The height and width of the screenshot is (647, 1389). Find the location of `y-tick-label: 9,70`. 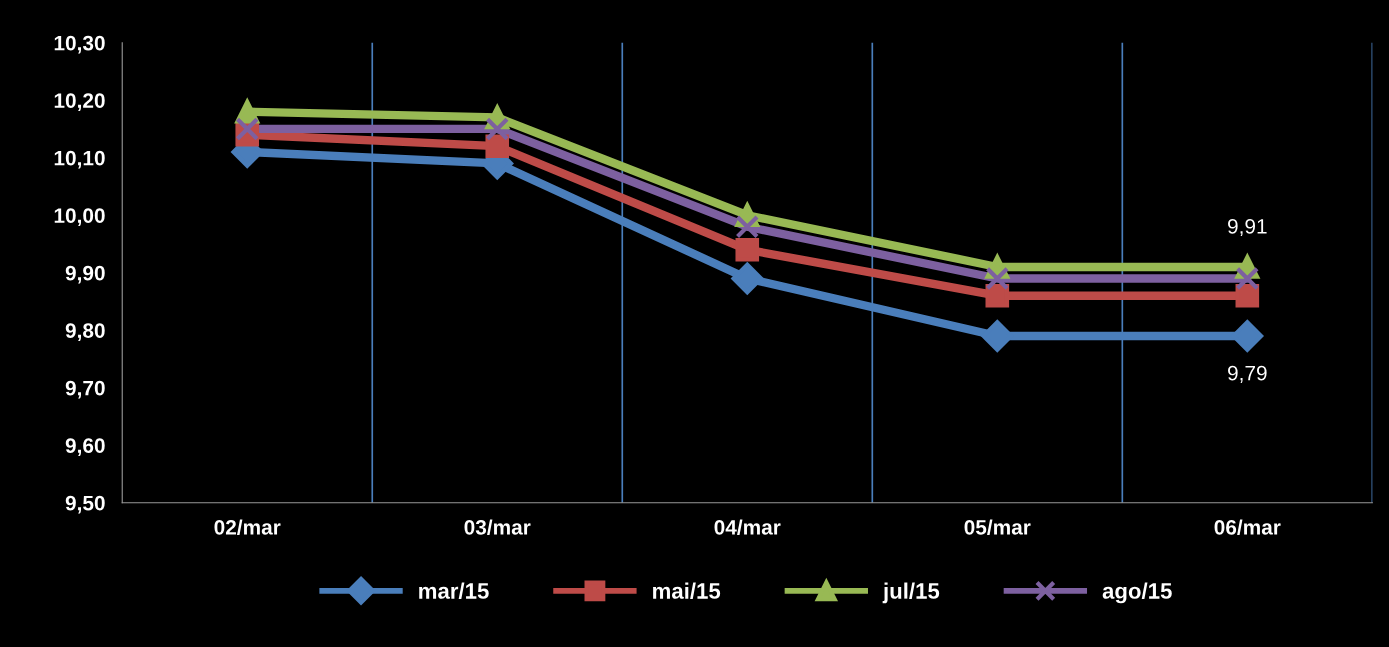

y-tick-label: 9,70 is located at coordinates (85, 389).